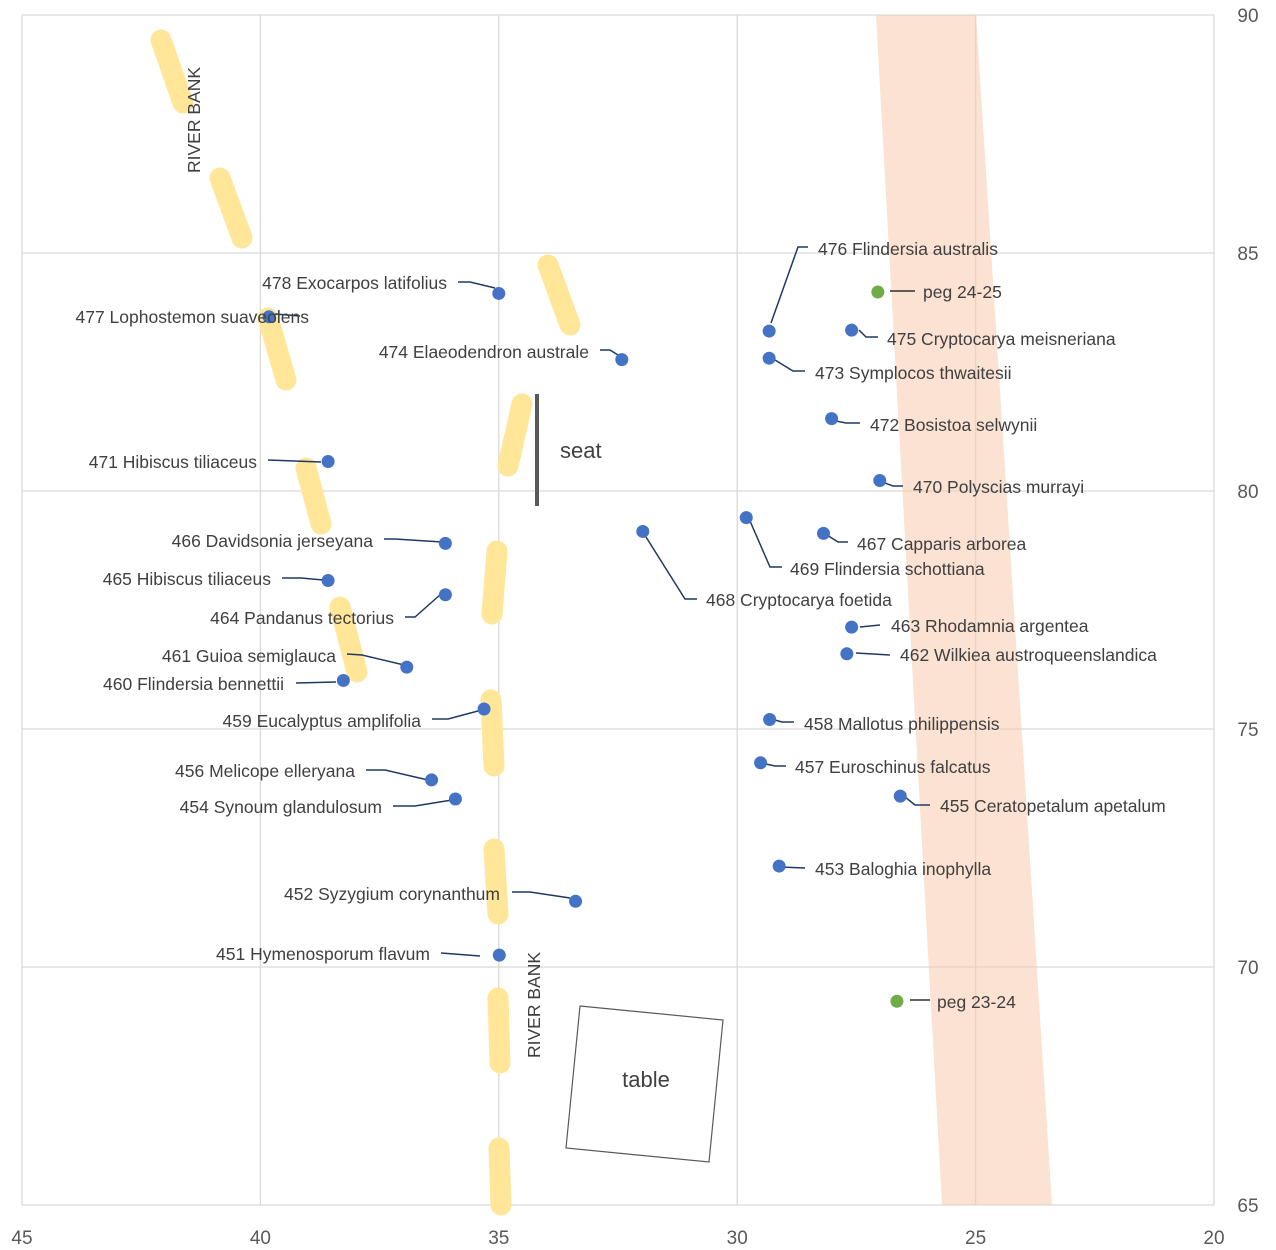 The height and width of the screenshot is (1250, 1276). What do you see at coordinates (976, 1002) in the screenshot?
I see `peg-label: peg 23-24` at bounding box center [976, 1002].